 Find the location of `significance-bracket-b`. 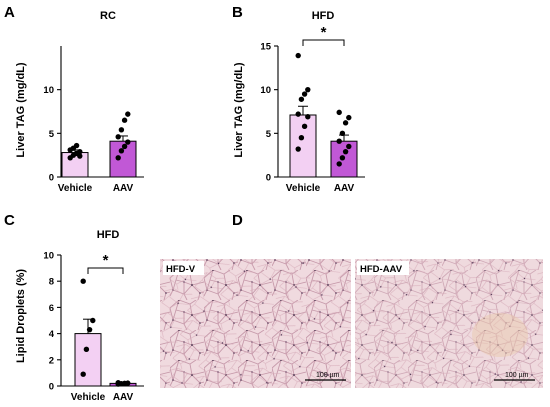

significance-bracket-b is located at coordinates (323, 42).